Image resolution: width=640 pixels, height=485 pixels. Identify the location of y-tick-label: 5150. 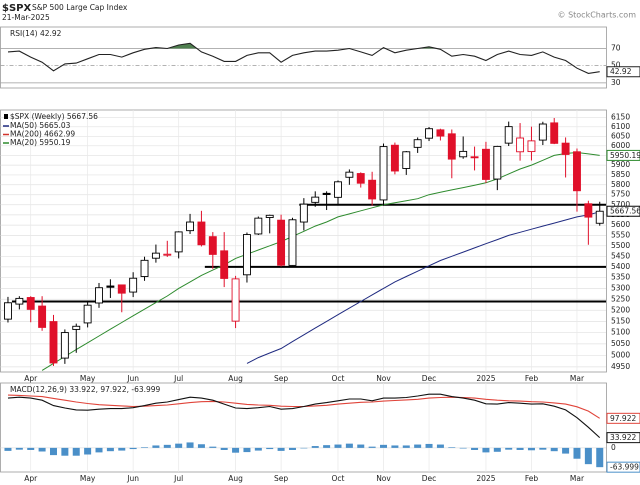
(620, 320).